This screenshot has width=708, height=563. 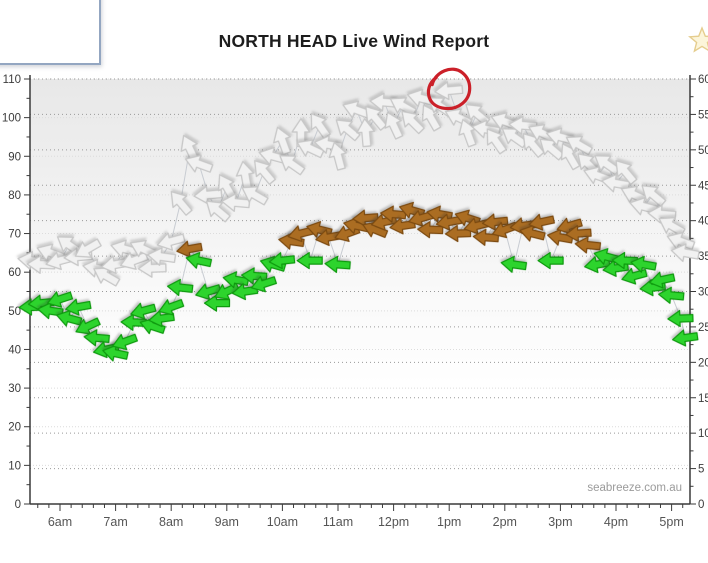 I want to click on left-axis-tick-label: 50, so click(x=14, y=312).